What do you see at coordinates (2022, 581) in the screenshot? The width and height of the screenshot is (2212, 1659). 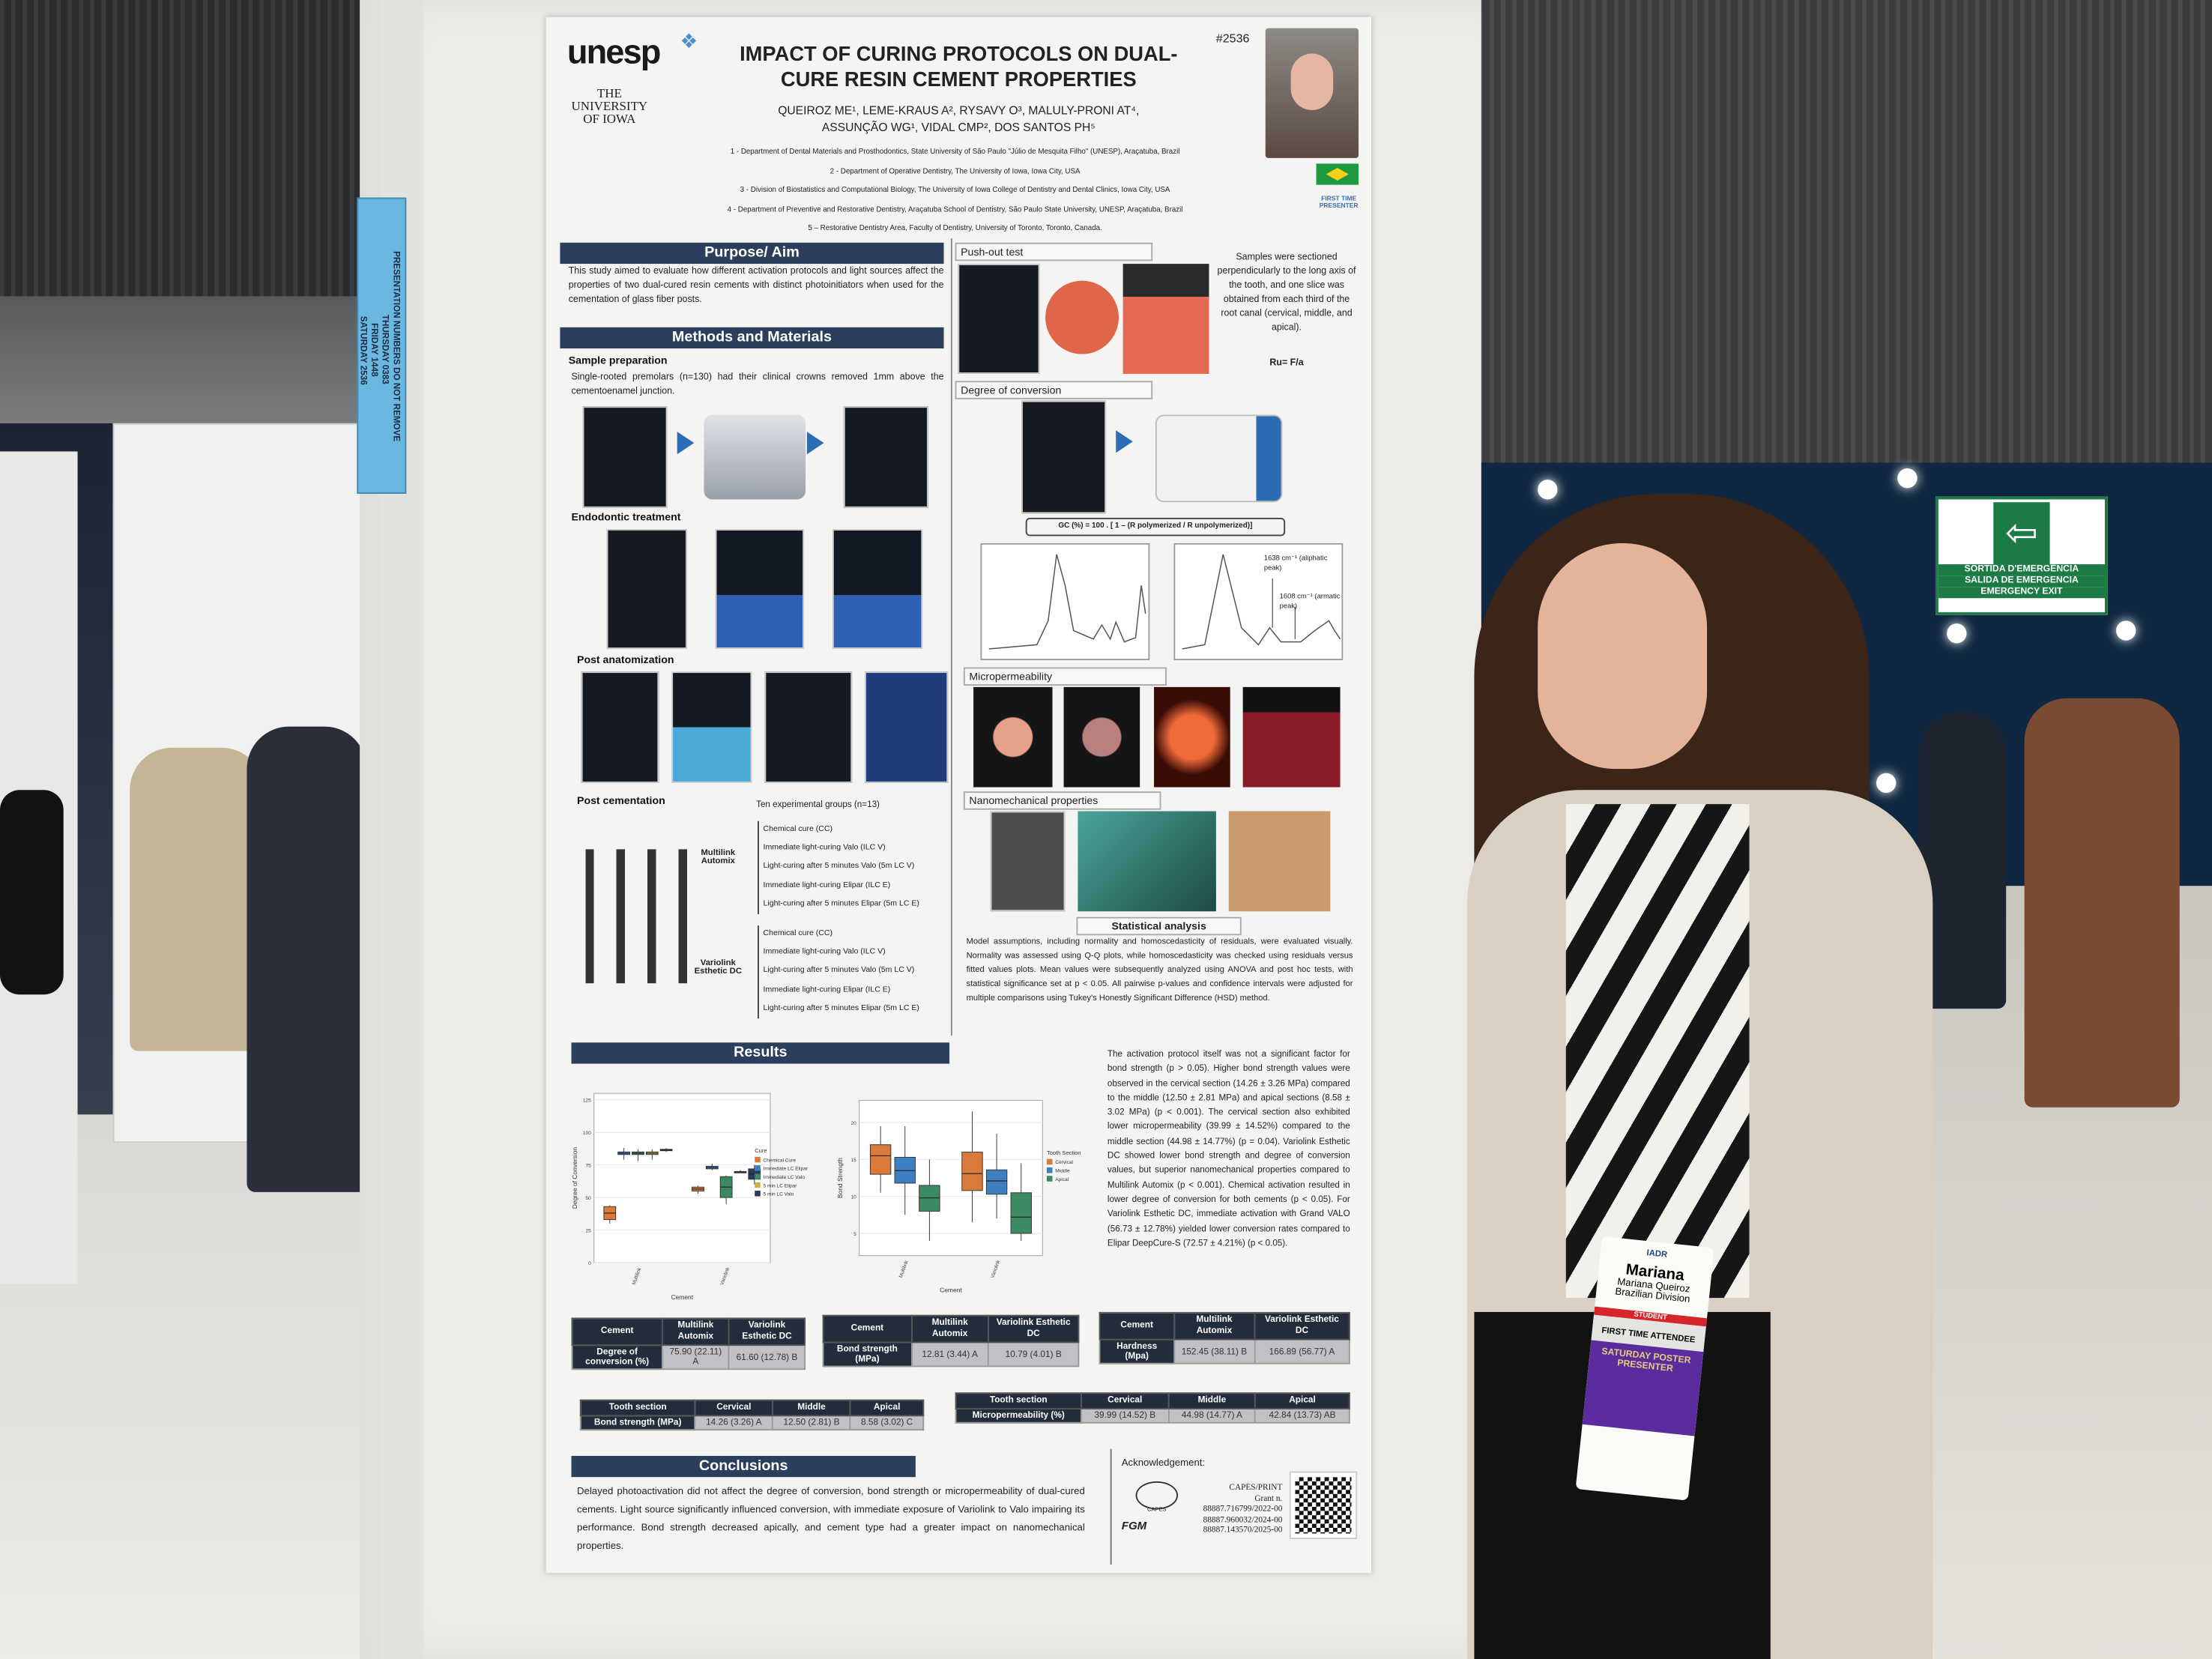 I see `exit-sign-line2: SALIDA DE EMERGENCIA` at bounding box center [2022, 581].